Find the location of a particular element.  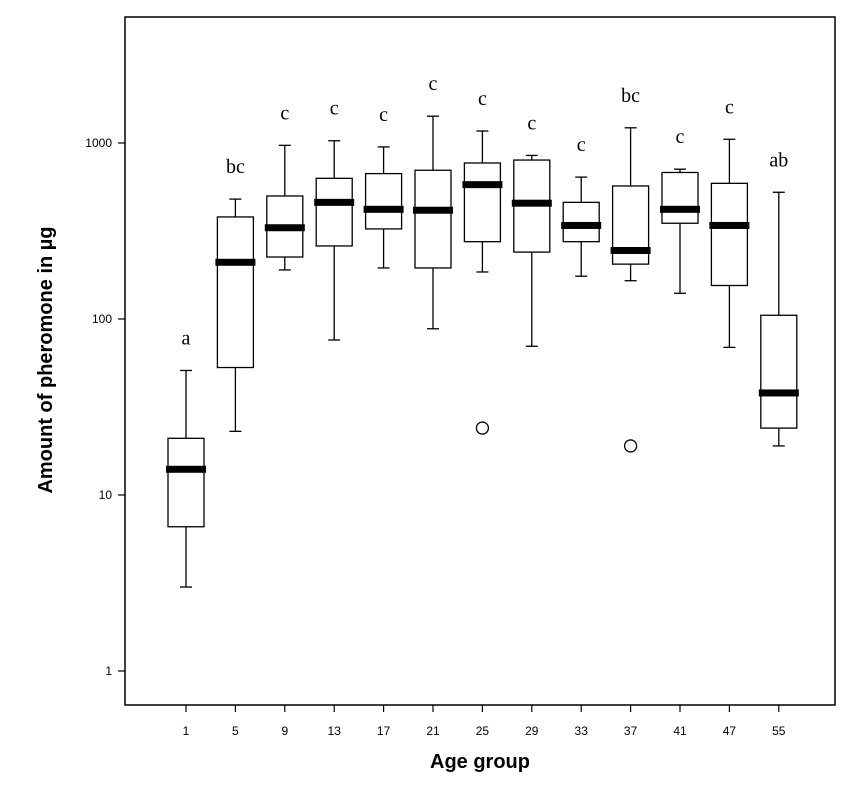

x-axis-title: Age group is located at coordinates (480, 762).